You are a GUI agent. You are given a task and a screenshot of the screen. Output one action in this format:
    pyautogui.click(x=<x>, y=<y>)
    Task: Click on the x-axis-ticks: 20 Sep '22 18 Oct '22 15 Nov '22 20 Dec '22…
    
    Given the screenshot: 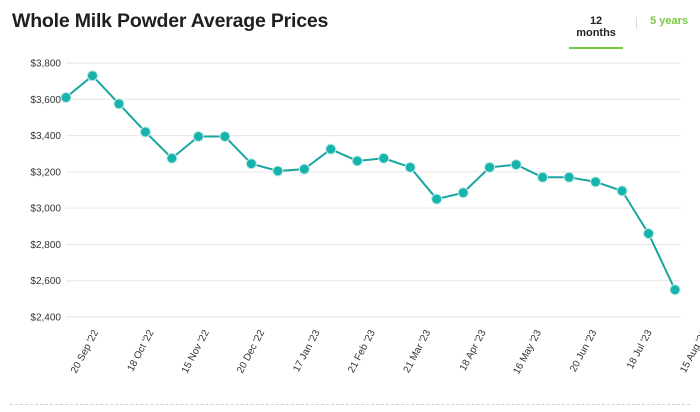 What is the action you would take?
    pyautogui.click(x=384, y=352)
    